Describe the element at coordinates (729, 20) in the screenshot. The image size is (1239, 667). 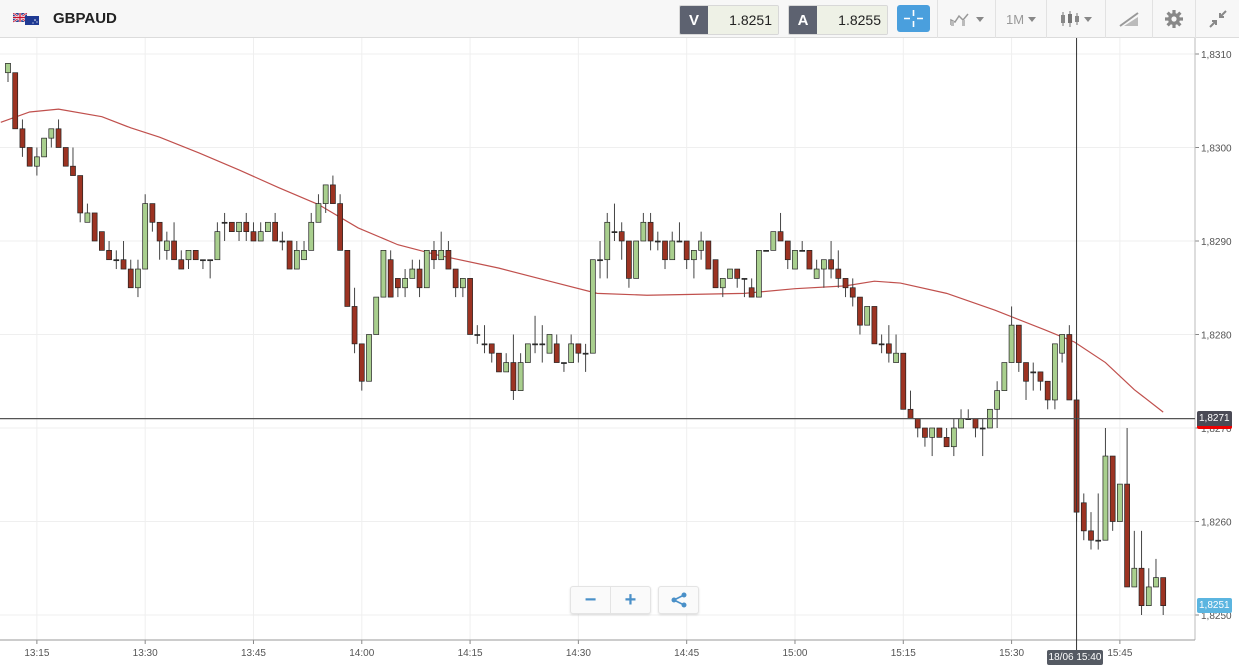
I see `sell-button: V 1.8251` at that location.